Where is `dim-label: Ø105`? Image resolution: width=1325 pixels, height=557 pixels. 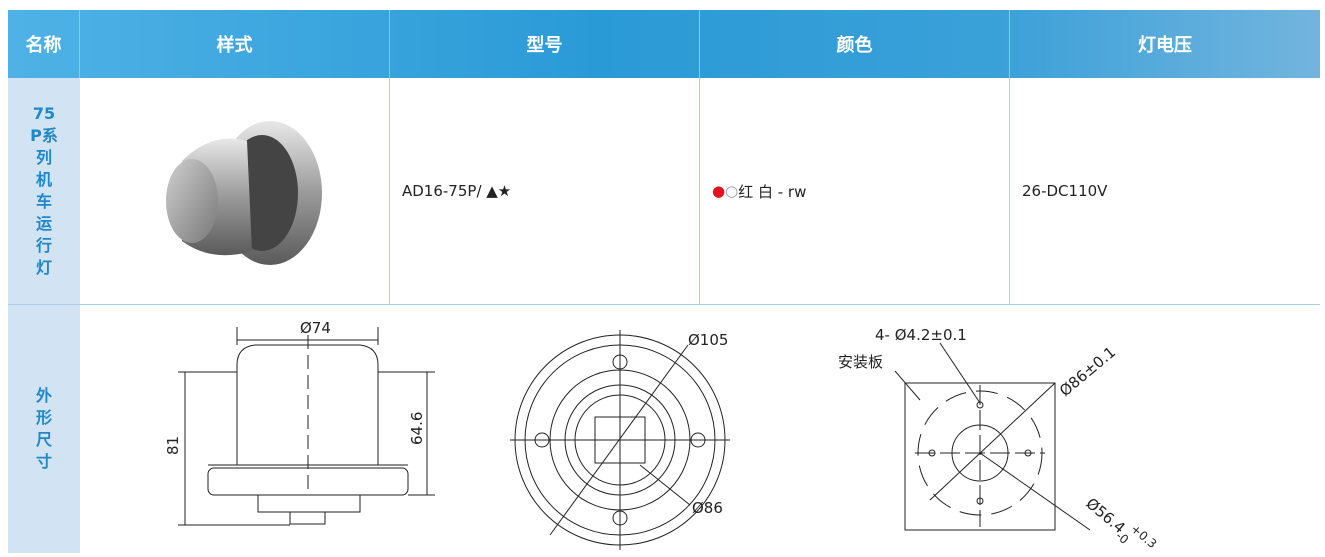
dim-label: Ø105 is located at coordinates (708, 340).